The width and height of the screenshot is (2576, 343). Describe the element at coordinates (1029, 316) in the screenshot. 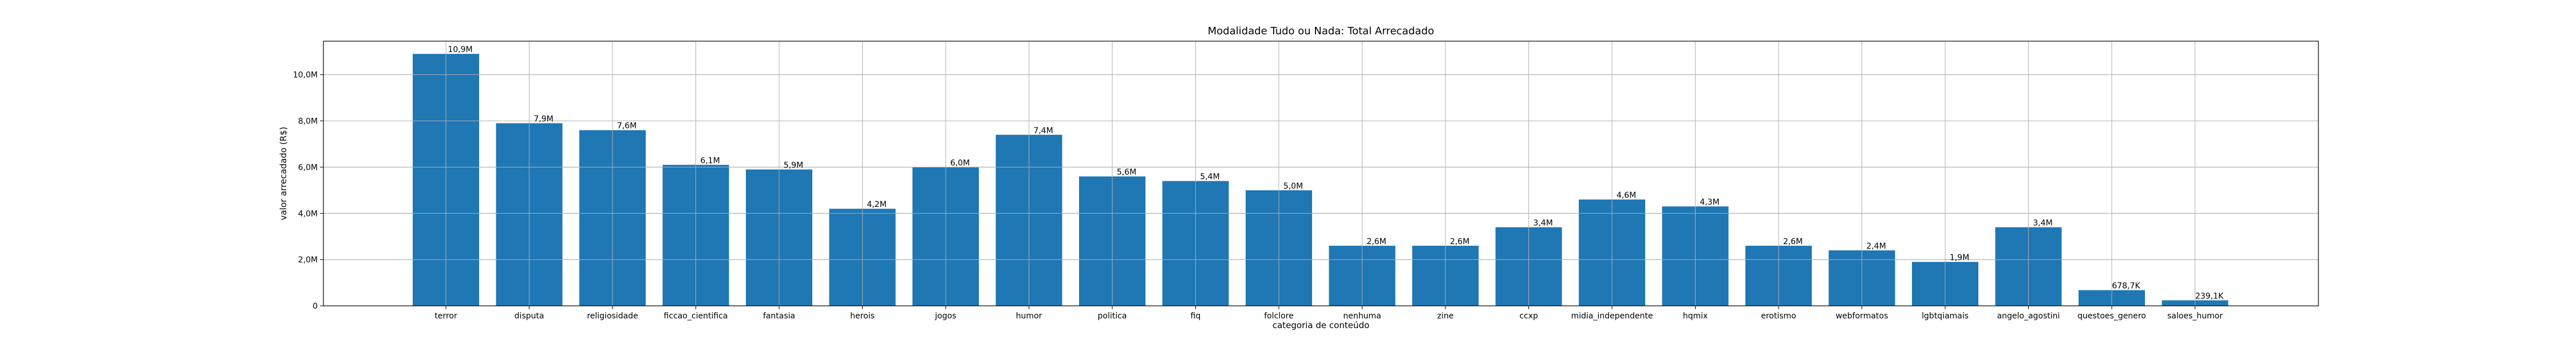

I see `x-tick-label: humor` at that location.